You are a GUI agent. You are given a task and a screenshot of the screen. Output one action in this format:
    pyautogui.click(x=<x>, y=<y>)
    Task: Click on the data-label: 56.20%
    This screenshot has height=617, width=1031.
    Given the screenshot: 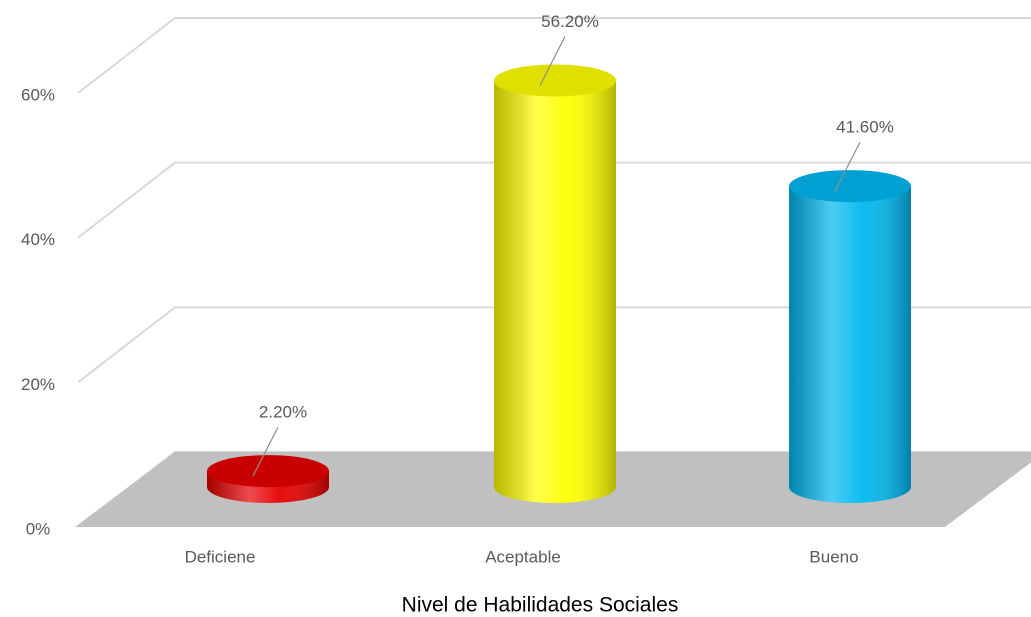 What is the action you would take?
    pyautogui.click(x=570, y=21)
    